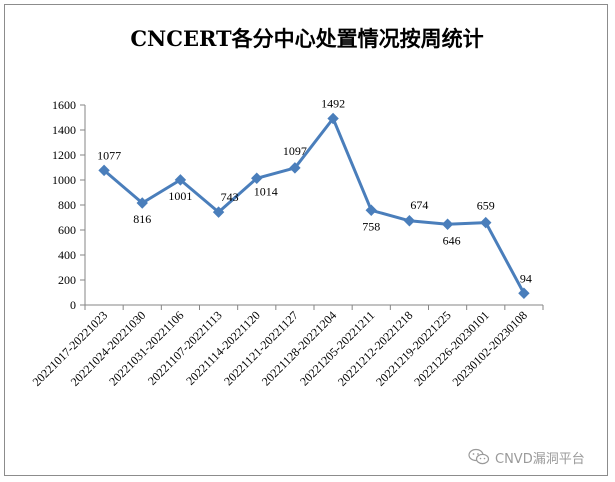 This screenshot has height=482, width=615. What do you see at coordinates (67, 280) in the screenshot?
I see `y-tick-label: 200` at bounding box center [67, 280].